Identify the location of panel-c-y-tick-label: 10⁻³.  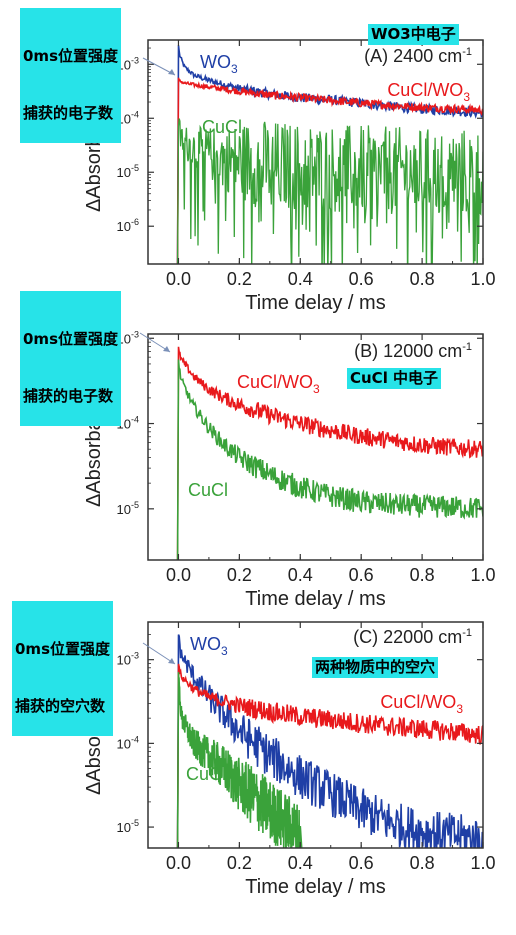
(128, 659).